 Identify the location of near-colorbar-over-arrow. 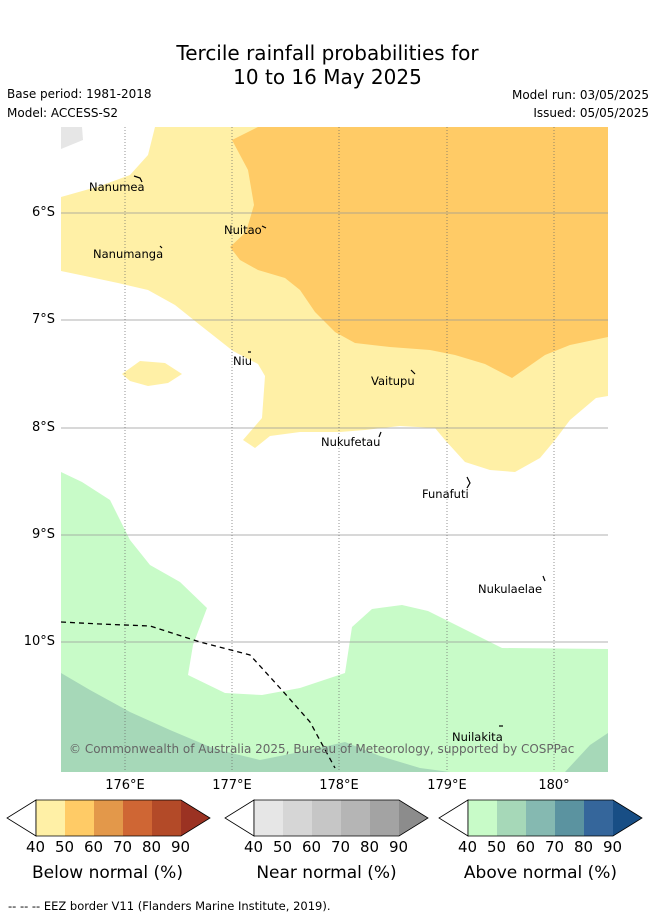
(413, 818).